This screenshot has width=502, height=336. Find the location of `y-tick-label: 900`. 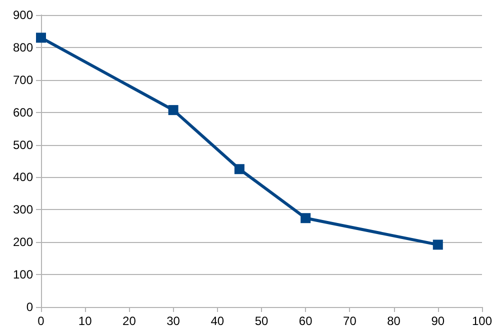

y-tick-label: 900 is located at coordinates (23, 15).